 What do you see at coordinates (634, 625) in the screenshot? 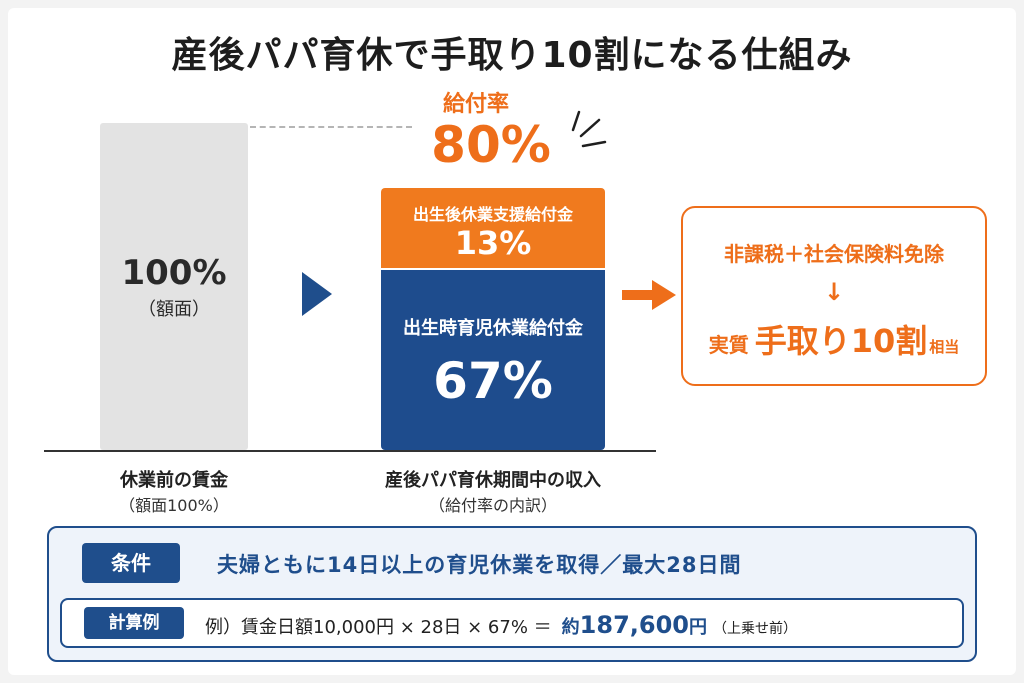
I see `calculation-amount: 187,600` at bounding box center [634, 625].